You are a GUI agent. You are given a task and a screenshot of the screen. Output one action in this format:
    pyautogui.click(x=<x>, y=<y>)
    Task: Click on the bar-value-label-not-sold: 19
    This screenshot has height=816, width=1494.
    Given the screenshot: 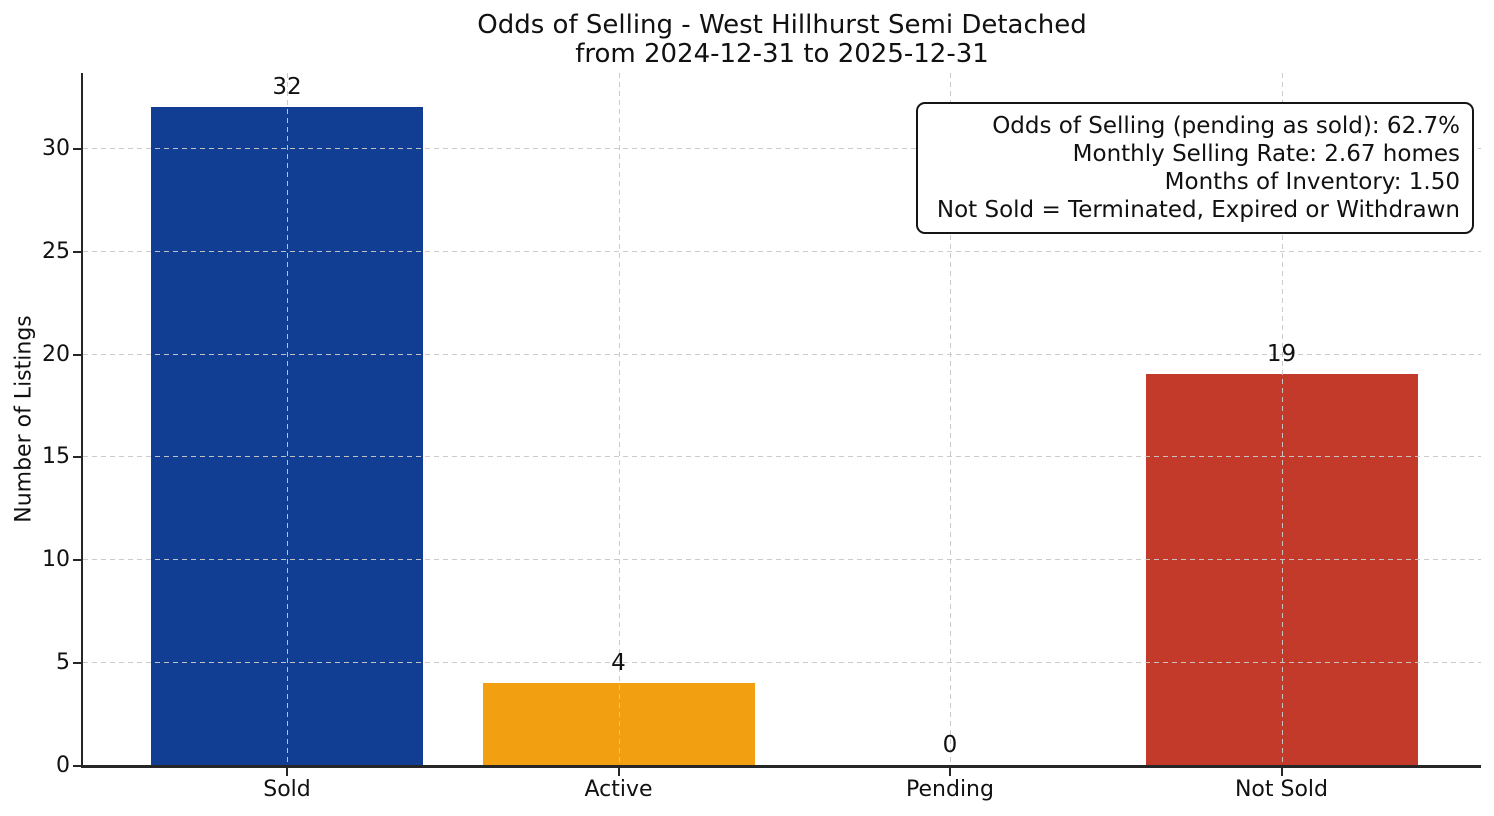 What is the action you would take?
    pyautogui.click(x=1281, y=354)
    